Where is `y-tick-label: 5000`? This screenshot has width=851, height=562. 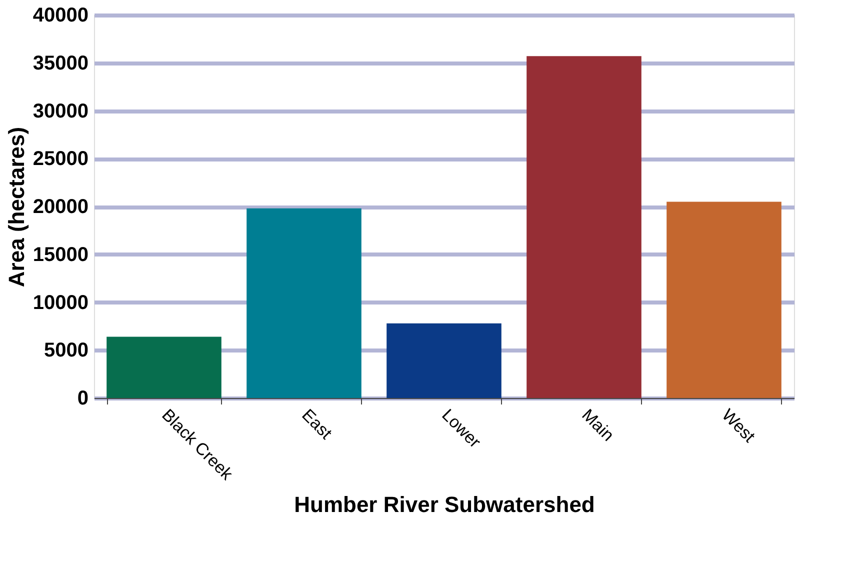
y-tick-label: 5000 is located at coordinates (66, 351).